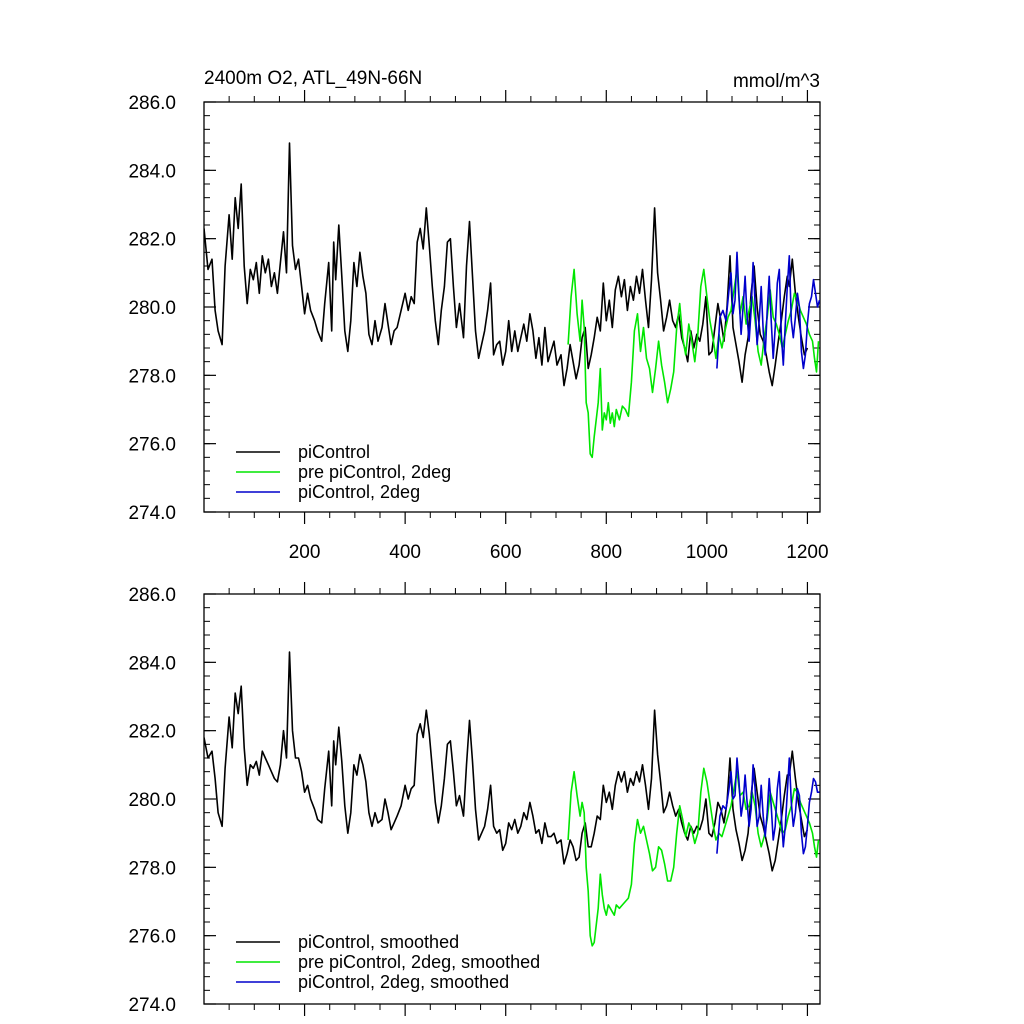 This screenshot has width=1024, height=1024. I want to click on legend-label: piControl, 2deg, so click(359, 492).